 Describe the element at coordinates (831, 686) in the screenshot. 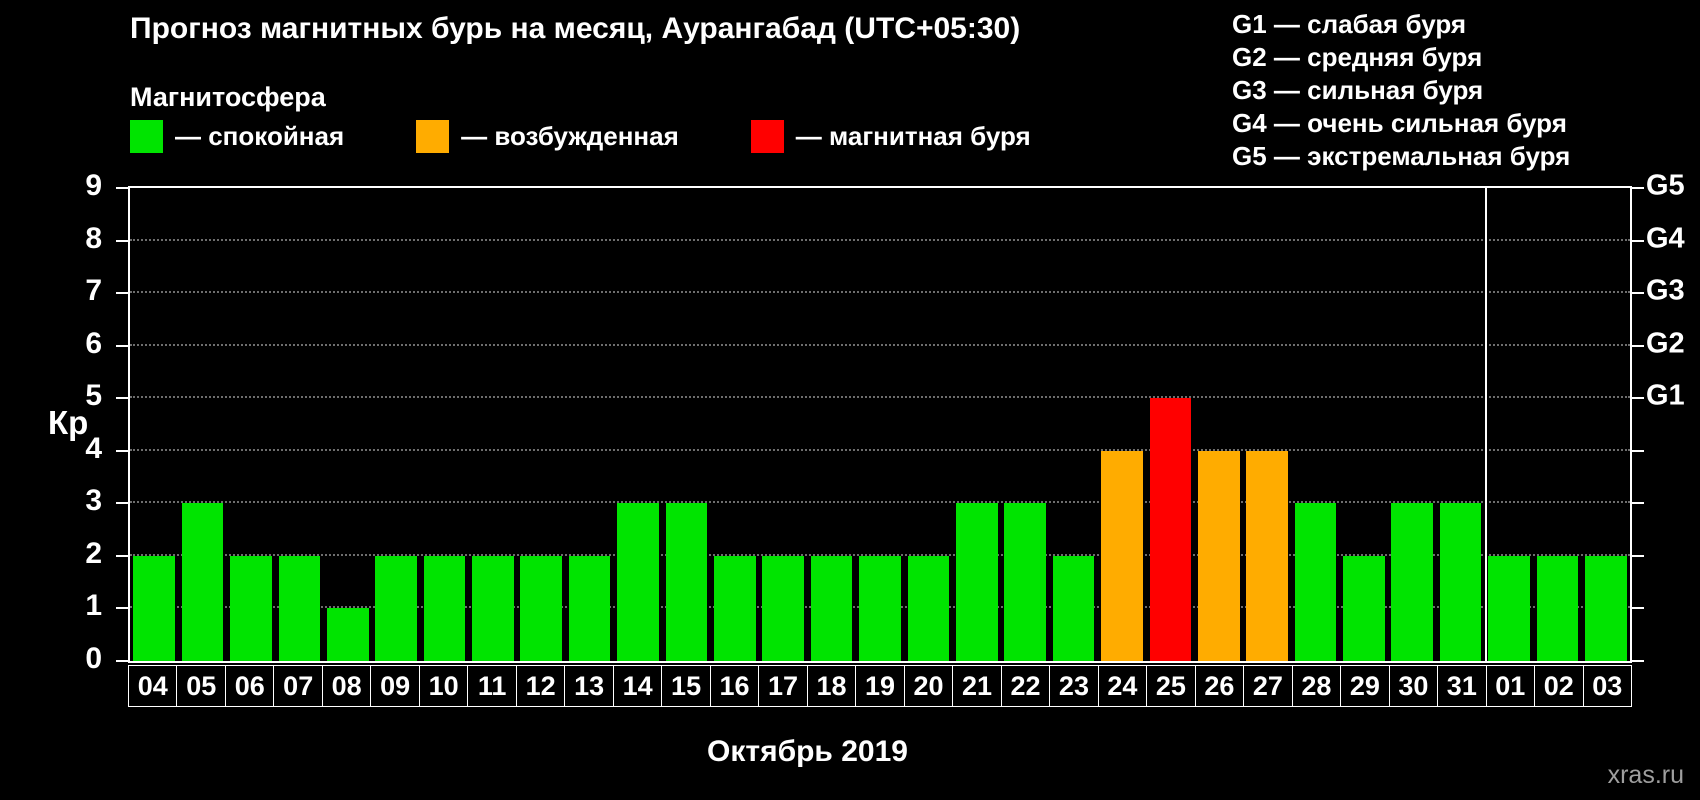

I see `day-label-18: 18` at that location.